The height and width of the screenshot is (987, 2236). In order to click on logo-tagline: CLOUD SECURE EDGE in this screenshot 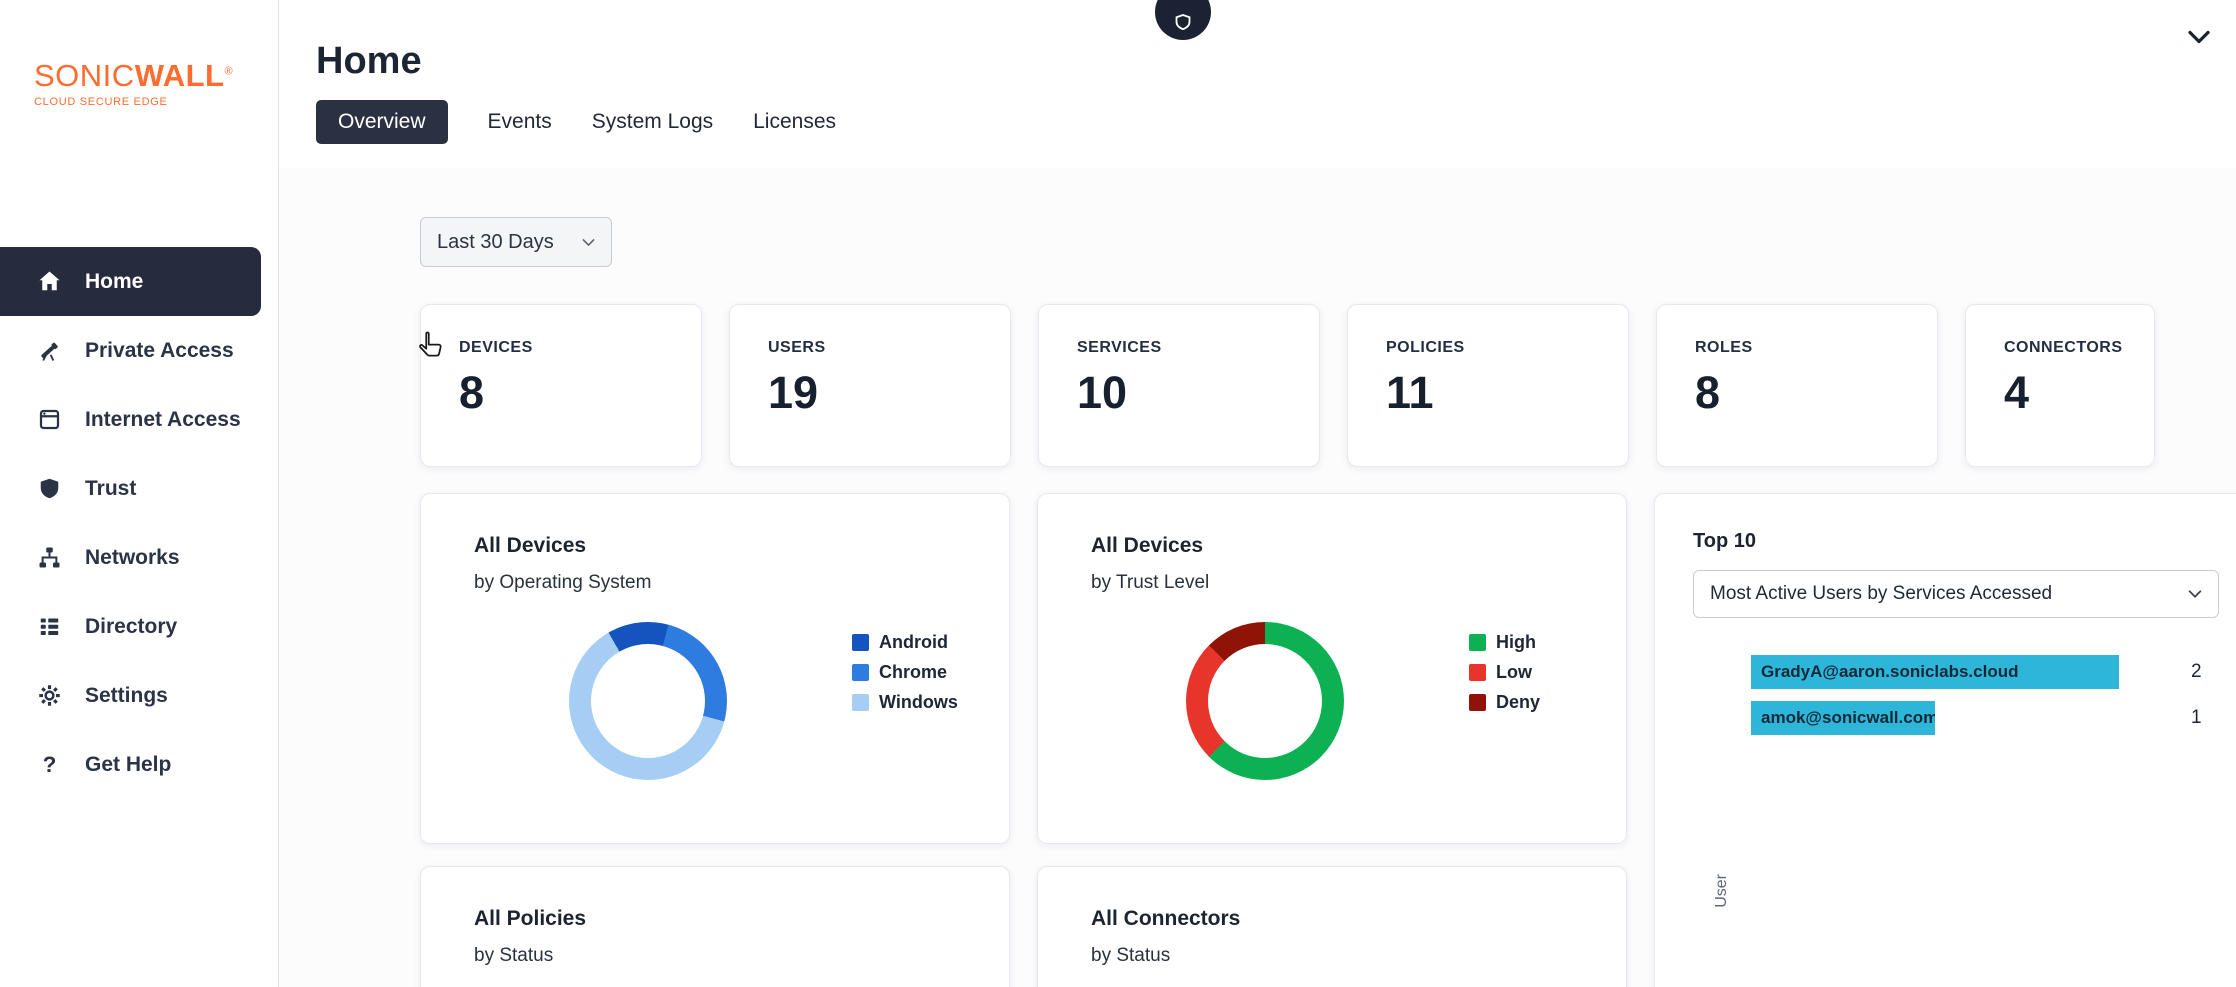, I will do `click(101, 102)`.